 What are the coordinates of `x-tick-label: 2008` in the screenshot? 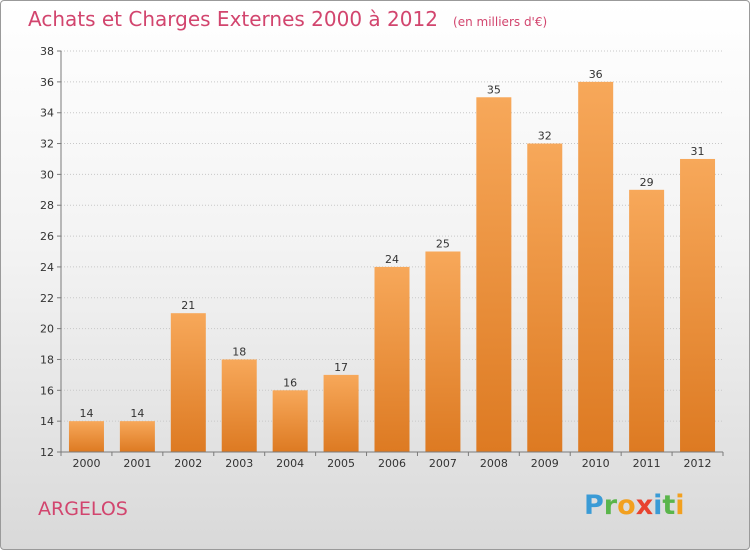 It's located at (494, 463).